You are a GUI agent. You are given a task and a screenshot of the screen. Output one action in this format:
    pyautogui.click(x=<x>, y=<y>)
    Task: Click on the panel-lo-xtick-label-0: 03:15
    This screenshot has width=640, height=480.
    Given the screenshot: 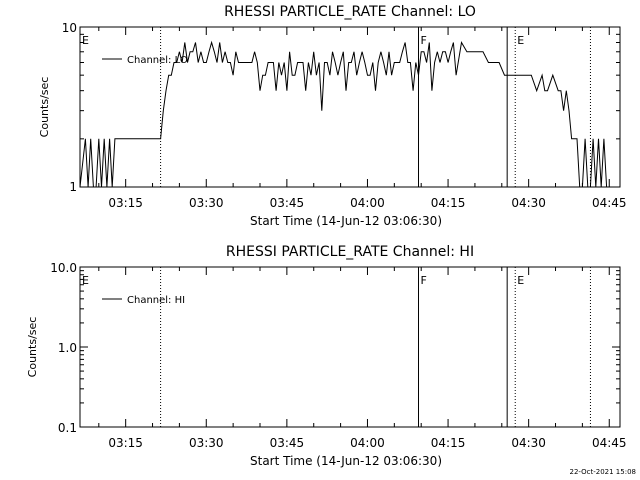 What is the action you would take?
    pyautogui.click(x=125, y=203)
    